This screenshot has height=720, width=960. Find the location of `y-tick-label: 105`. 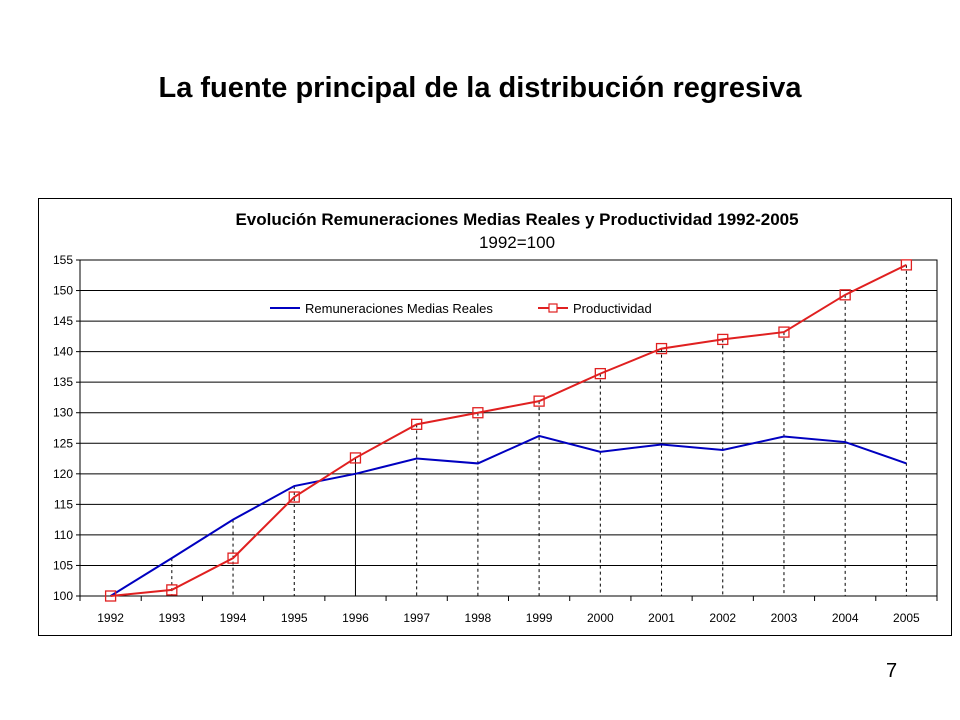

y-tick-label: 105 is located at coordinates (63, 565).